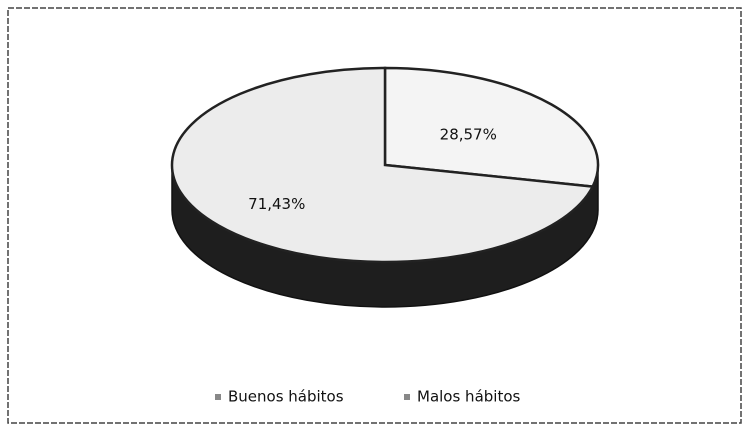 Image resolution: width=749 pixels, height=435 pixels. What do you see at coordinates (468, 134) in the screenshot?
I see `data-label: 28,57%` at bounding box center [468, 134].